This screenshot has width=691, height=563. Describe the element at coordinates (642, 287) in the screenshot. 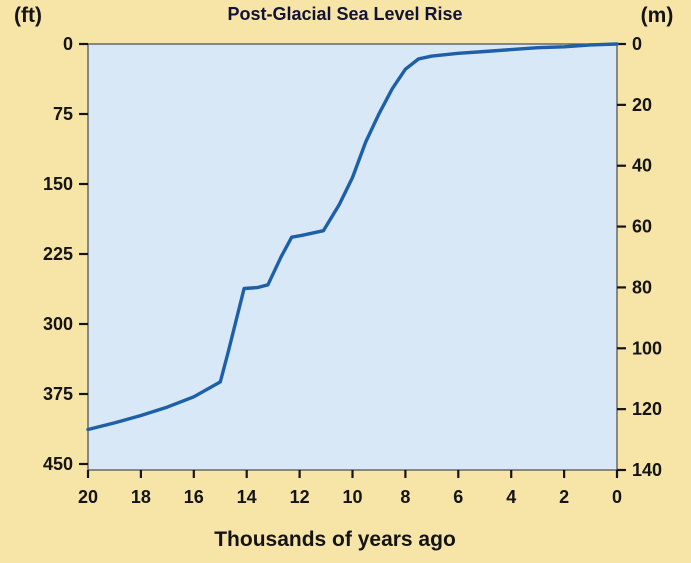

I see `right-tick-label: 80` at that location.